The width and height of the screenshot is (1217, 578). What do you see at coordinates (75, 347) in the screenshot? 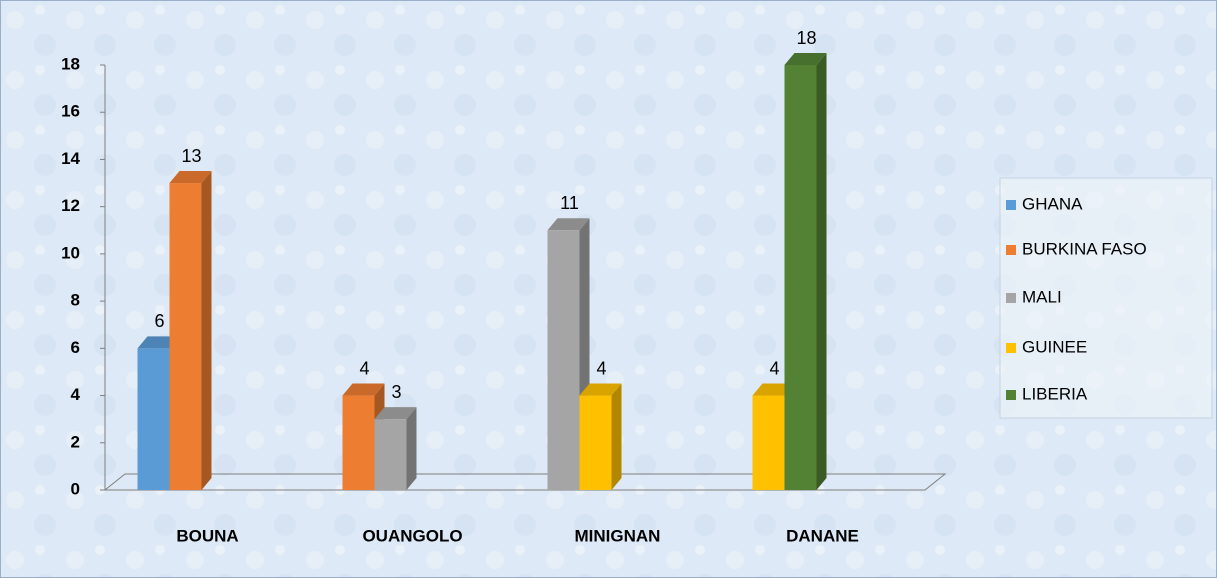
I see `y-tick-label: 6` at bounding box center [75, 347].